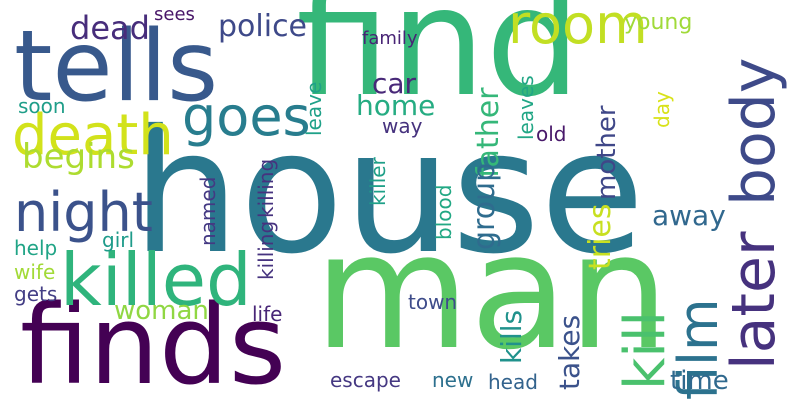 This screenshot has width=790, height=405. What do you see at coordinates (754, 300) in the screenshot?
I see `word-later: later` at bounding box center [754, 300].